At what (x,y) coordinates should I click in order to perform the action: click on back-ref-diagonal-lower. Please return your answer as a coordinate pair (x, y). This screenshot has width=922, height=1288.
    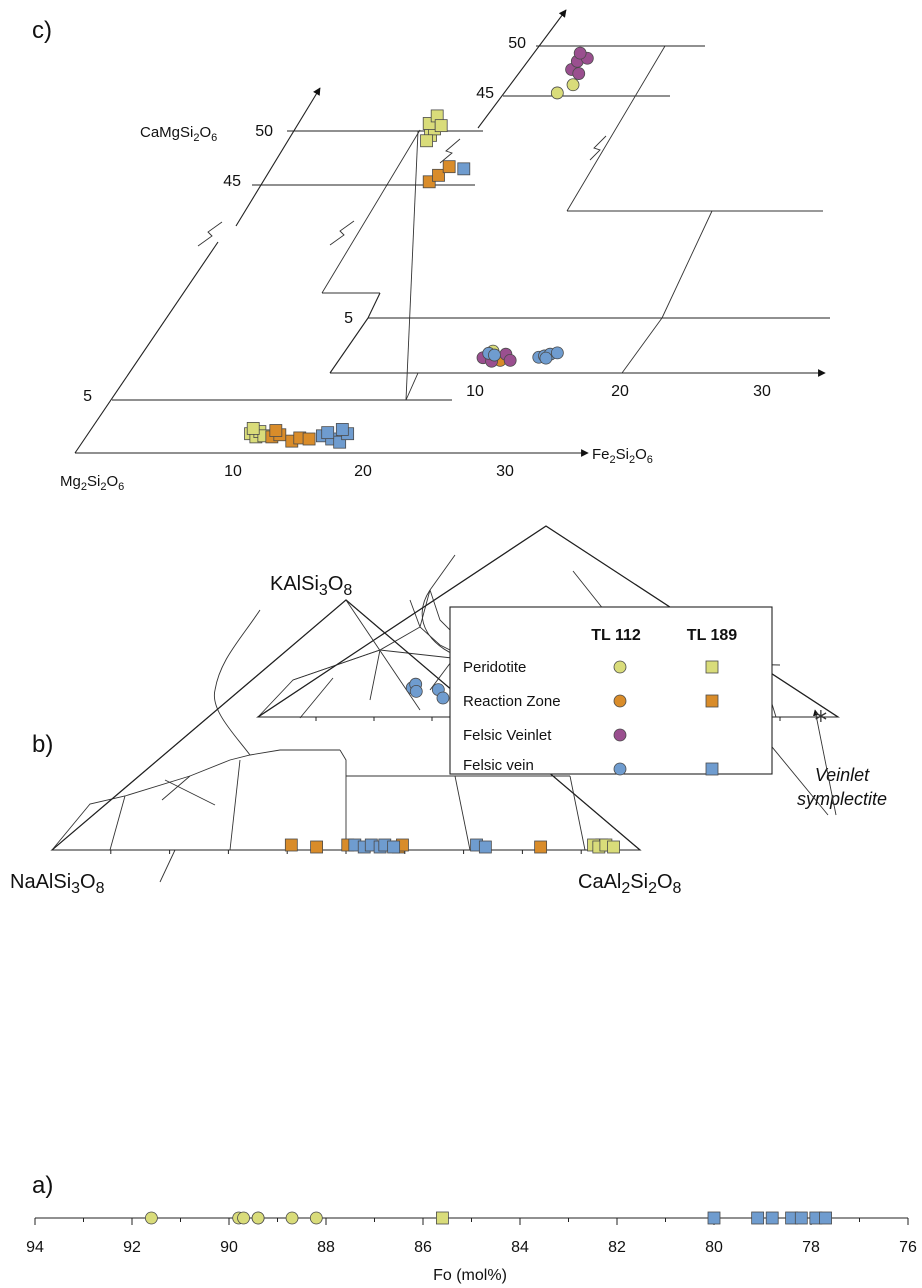
    Looking at the image, I should click on (642, 345).